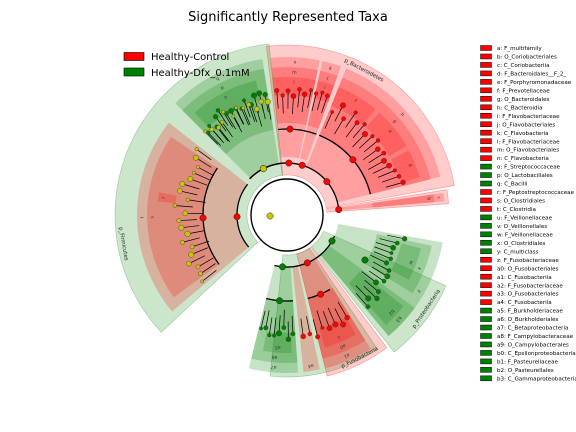  Describe the element at coordinates (525, 371) in the screenshot. I see `key-label: b2: O_Pasteurellales` at that location.